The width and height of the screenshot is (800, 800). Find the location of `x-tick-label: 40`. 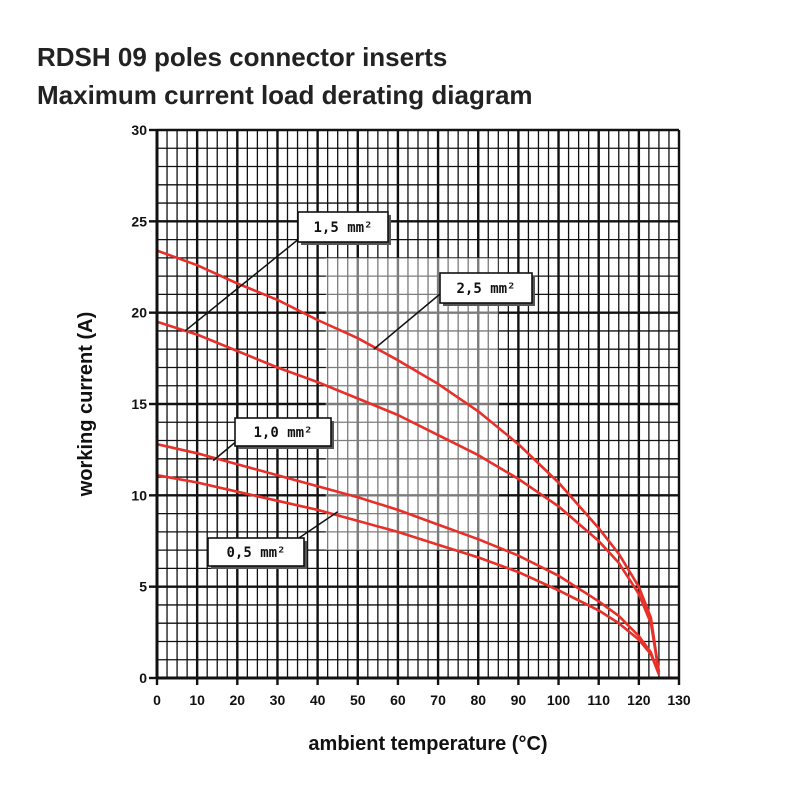

x-tick-label: 40 is located at coordinates (318, 700).